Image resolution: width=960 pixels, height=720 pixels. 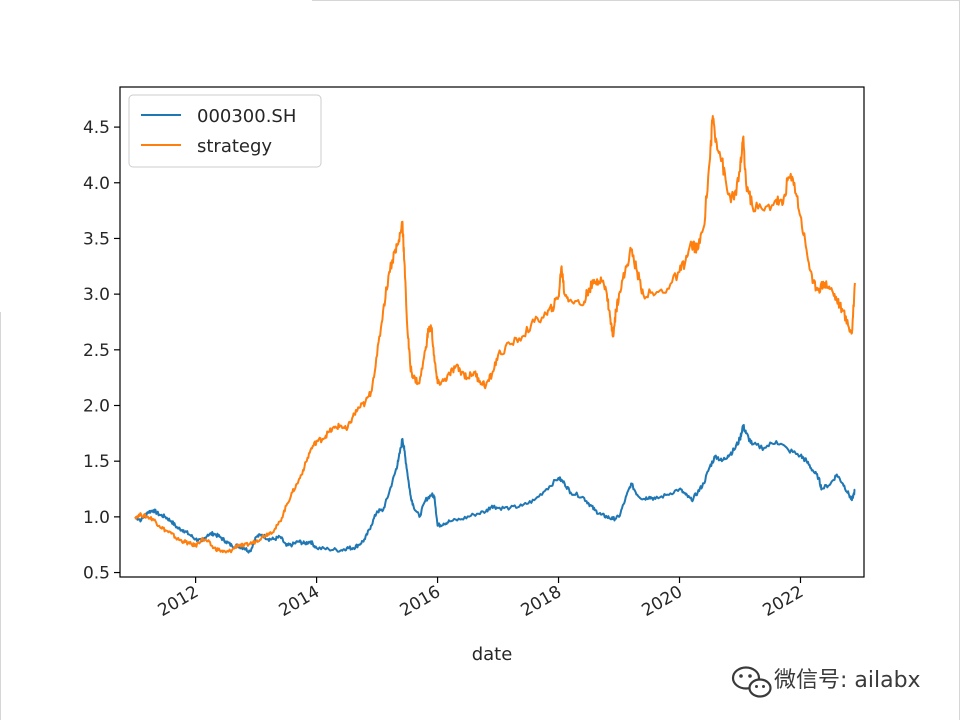 I want to click on legend-box, so click(x=225, y=131).